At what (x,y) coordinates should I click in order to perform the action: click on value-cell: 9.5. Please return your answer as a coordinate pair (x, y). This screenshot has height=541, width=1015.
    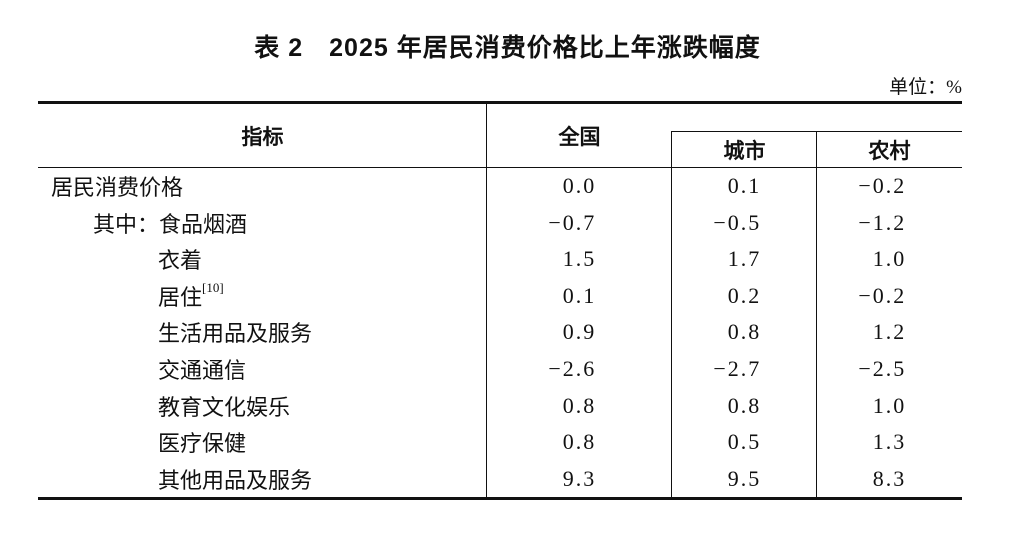
    Looking at the image, I should click on (744, 478).